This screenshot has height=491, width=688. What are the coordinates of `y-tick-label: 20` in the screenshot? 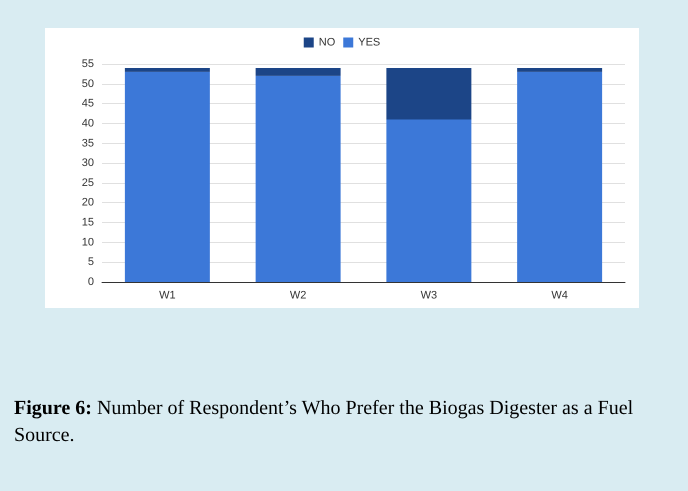 It's located at (88, 202).